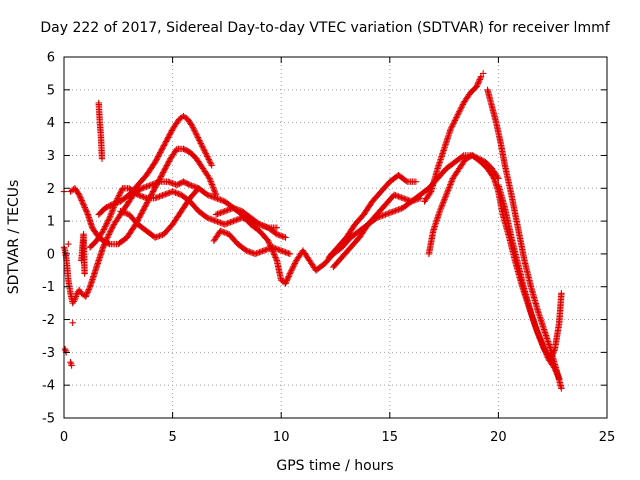  I want to click on x-axis-label: GPS time / hours, so click(334, 466).